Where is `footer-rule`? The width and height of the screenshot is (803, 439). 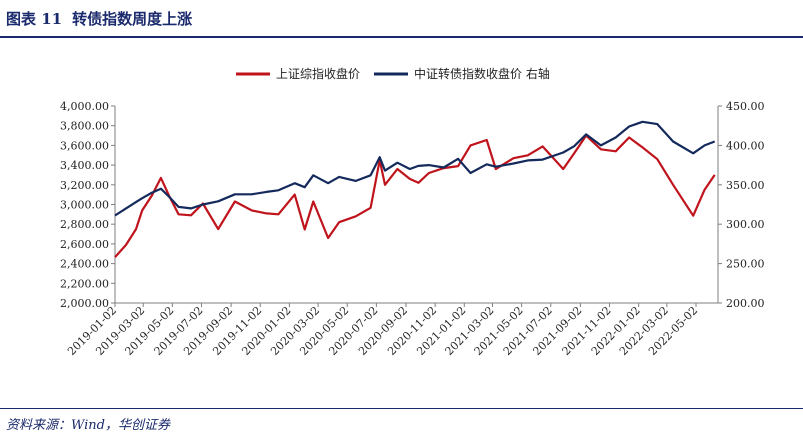
footer-rule is located at coordinates (401, 408).